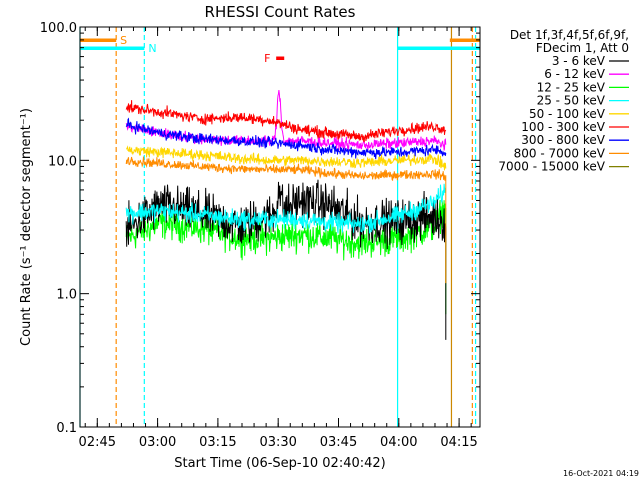 The width and height of the screenshot is (640, 480). What do you see at coordinates (286, 138) in the screenshot?
I see `series-line-300-800kev` at bounding box center [286, 138].